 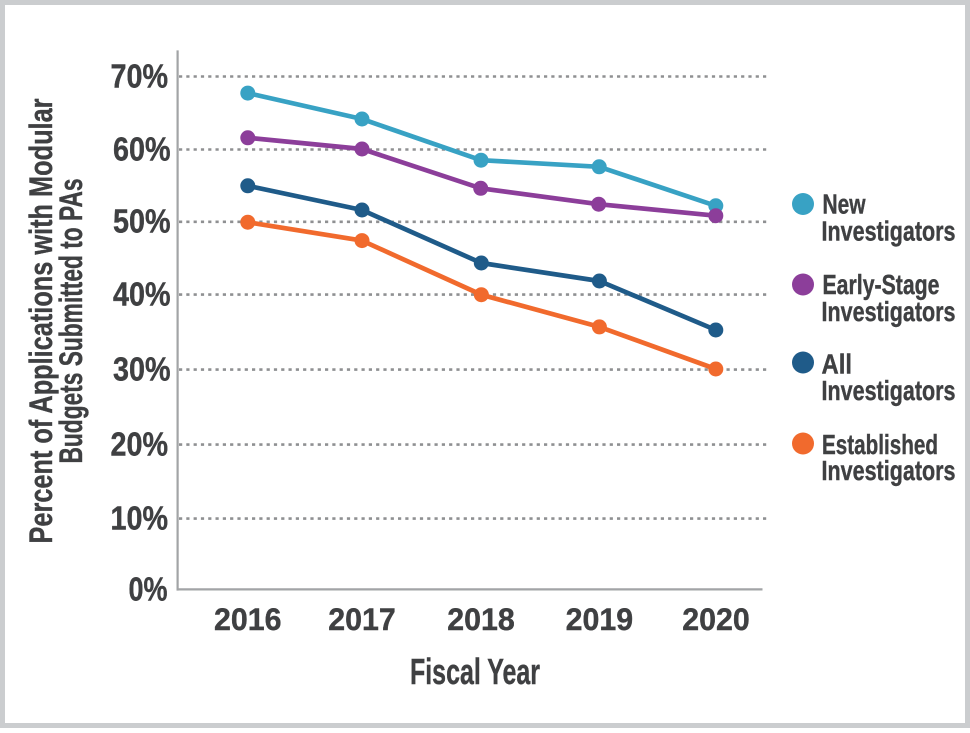 I want to click on svg-text: 0%, so click(x=148, y=588).